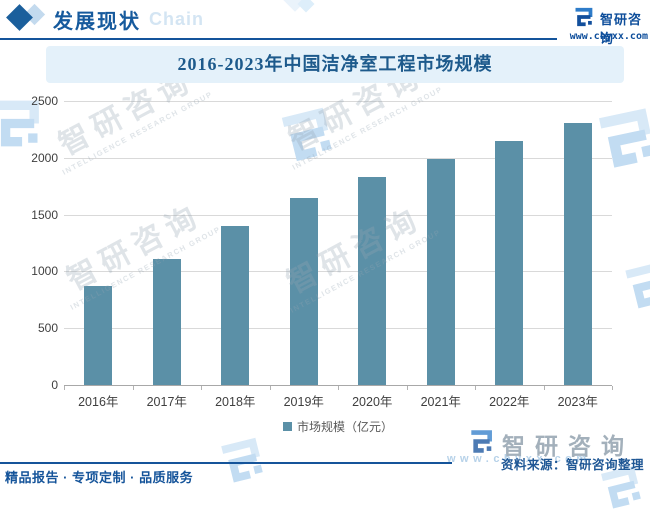  What do you see at coordinates (621, 29) in the screenshot?
I see `brand-name: 智研咨询` at bounding box center [621, 29].